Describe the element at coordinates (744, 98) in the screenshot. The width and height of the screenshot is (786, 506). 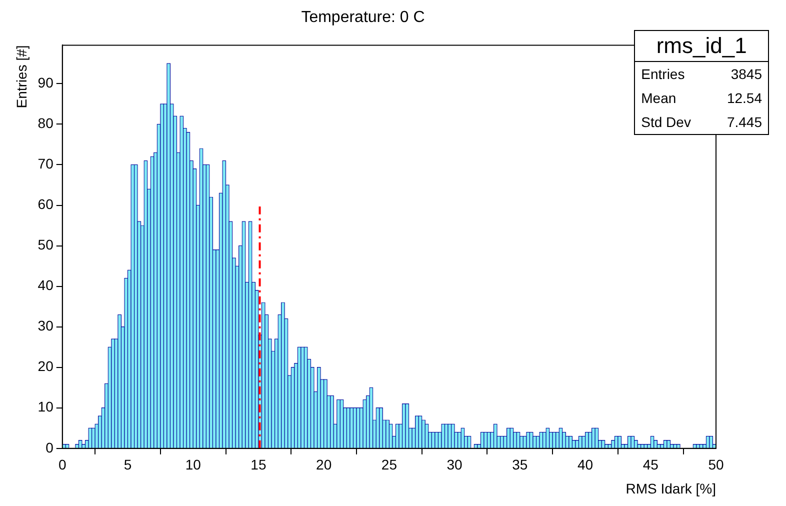
I see `text: 12.54` at that location.